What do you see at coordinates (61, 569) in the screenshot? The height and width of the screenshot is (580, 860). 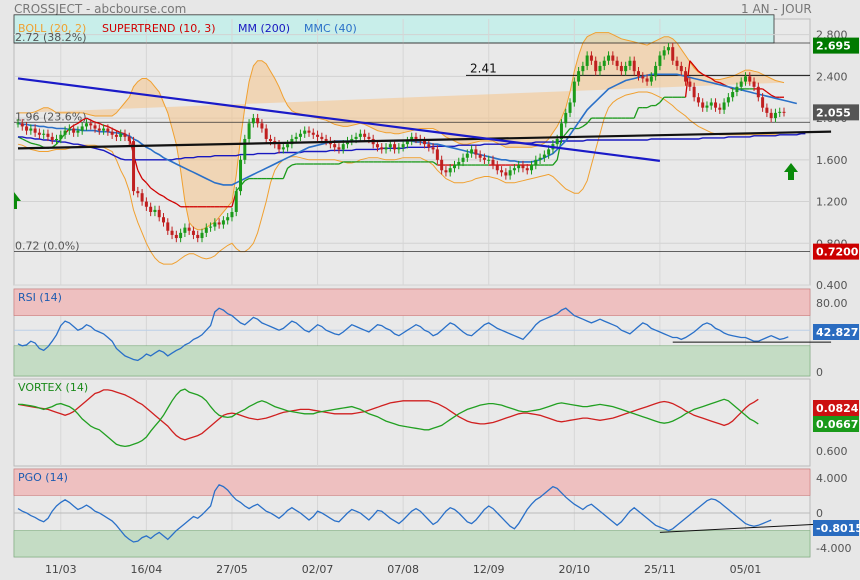 I see `x-tick-label: 11/03` at bounding box center [61, 569].